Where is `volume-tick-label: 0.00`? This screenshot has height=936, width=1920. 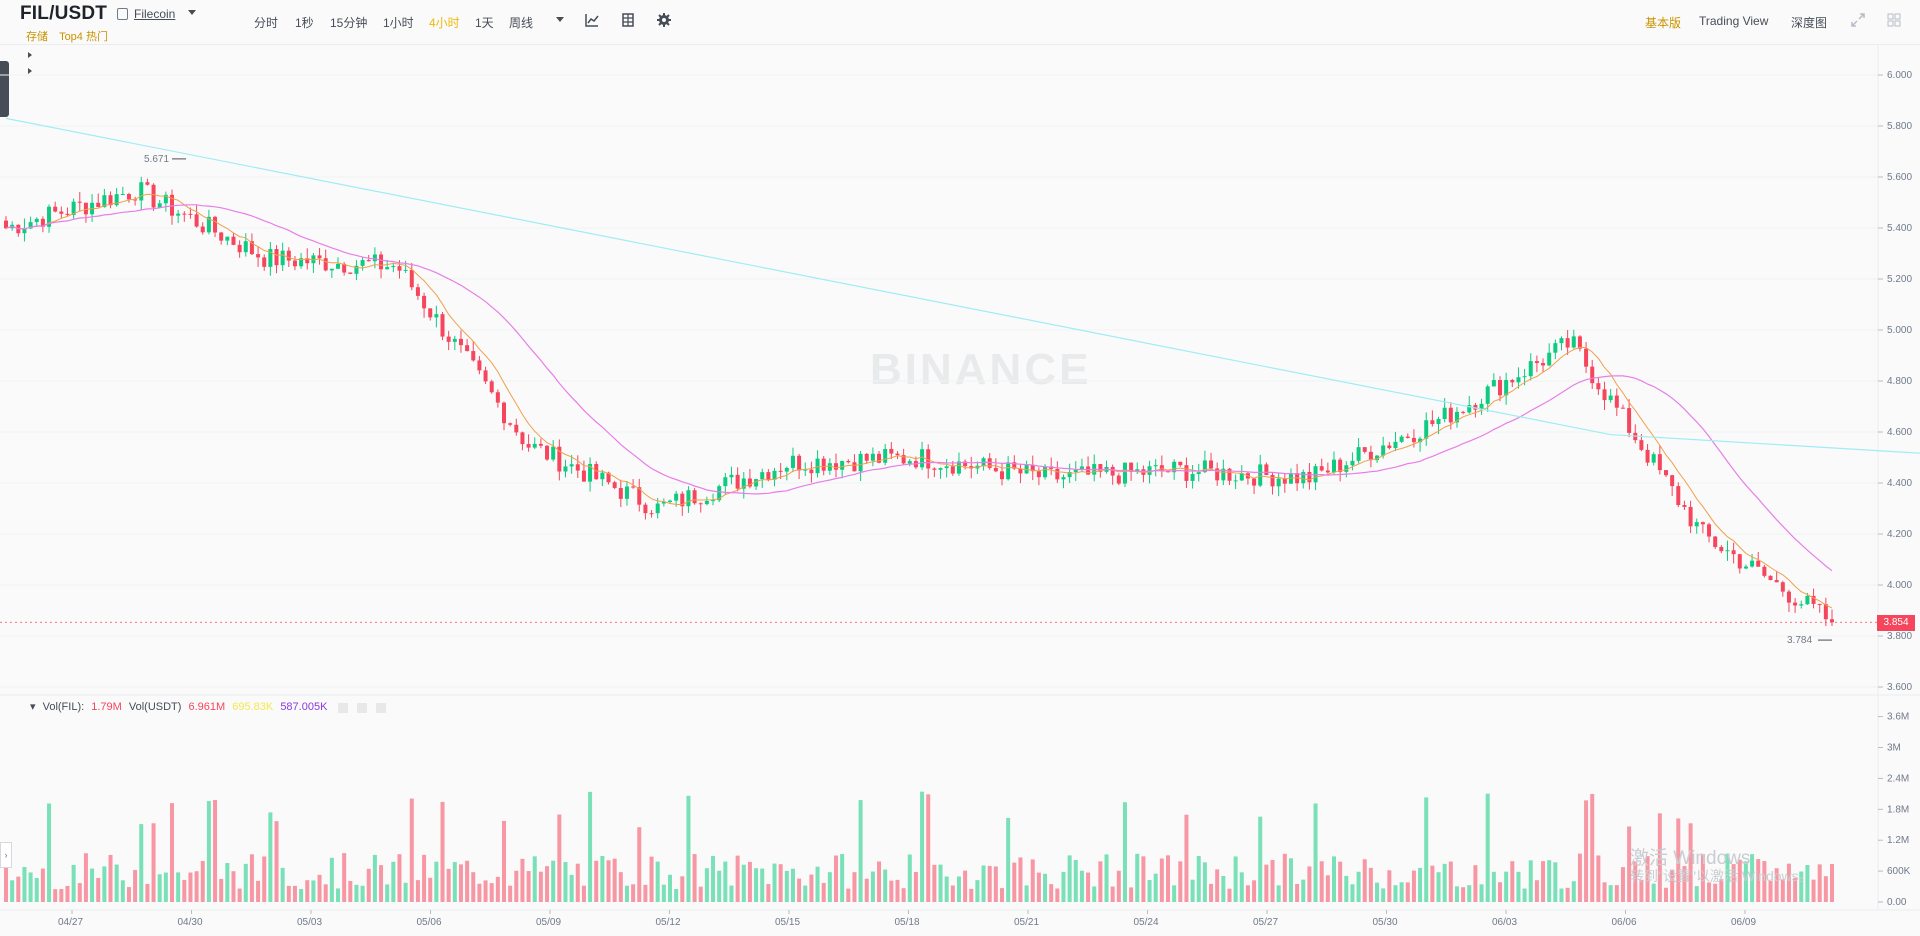
volume-tick-label: 0.00 is located at coordinates (1897, 902).